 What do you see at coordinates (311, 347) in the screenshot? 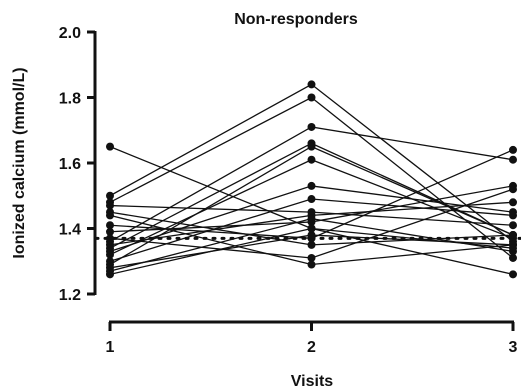
I see `x-tick-label: 2` at bounding box center [311, 347].